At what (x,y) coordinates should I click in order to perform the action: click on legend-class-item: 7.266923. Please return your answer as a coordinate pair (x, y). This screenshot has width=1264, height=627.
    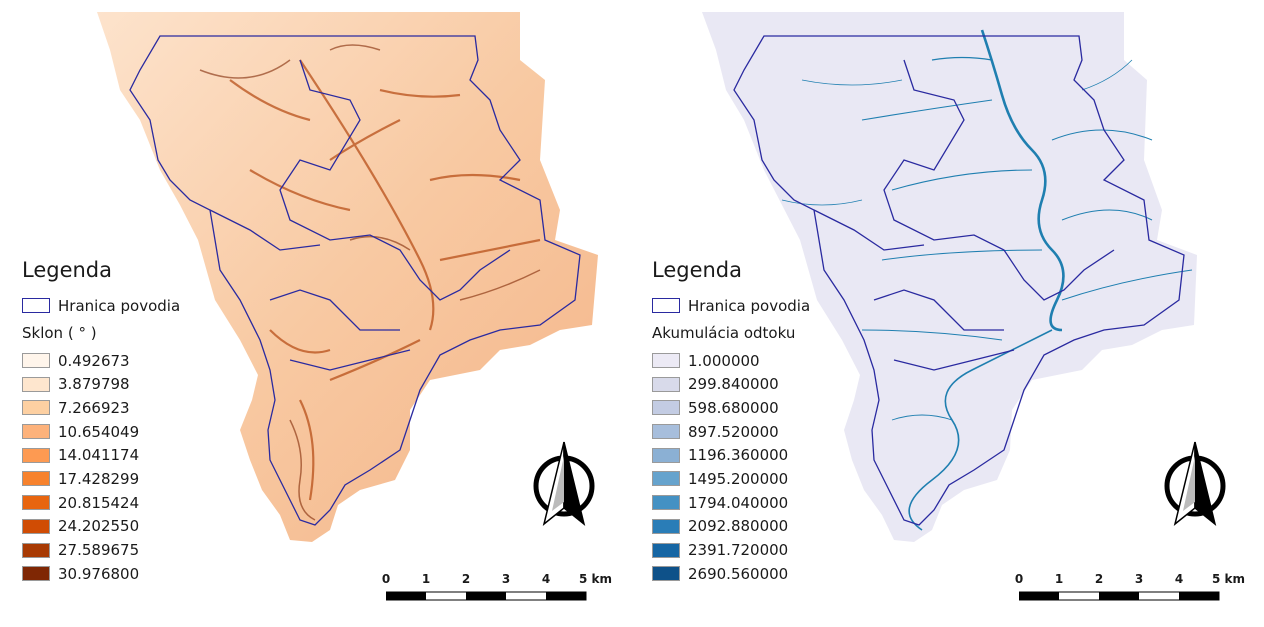
    Looking at the image, I should click on (101, 408).